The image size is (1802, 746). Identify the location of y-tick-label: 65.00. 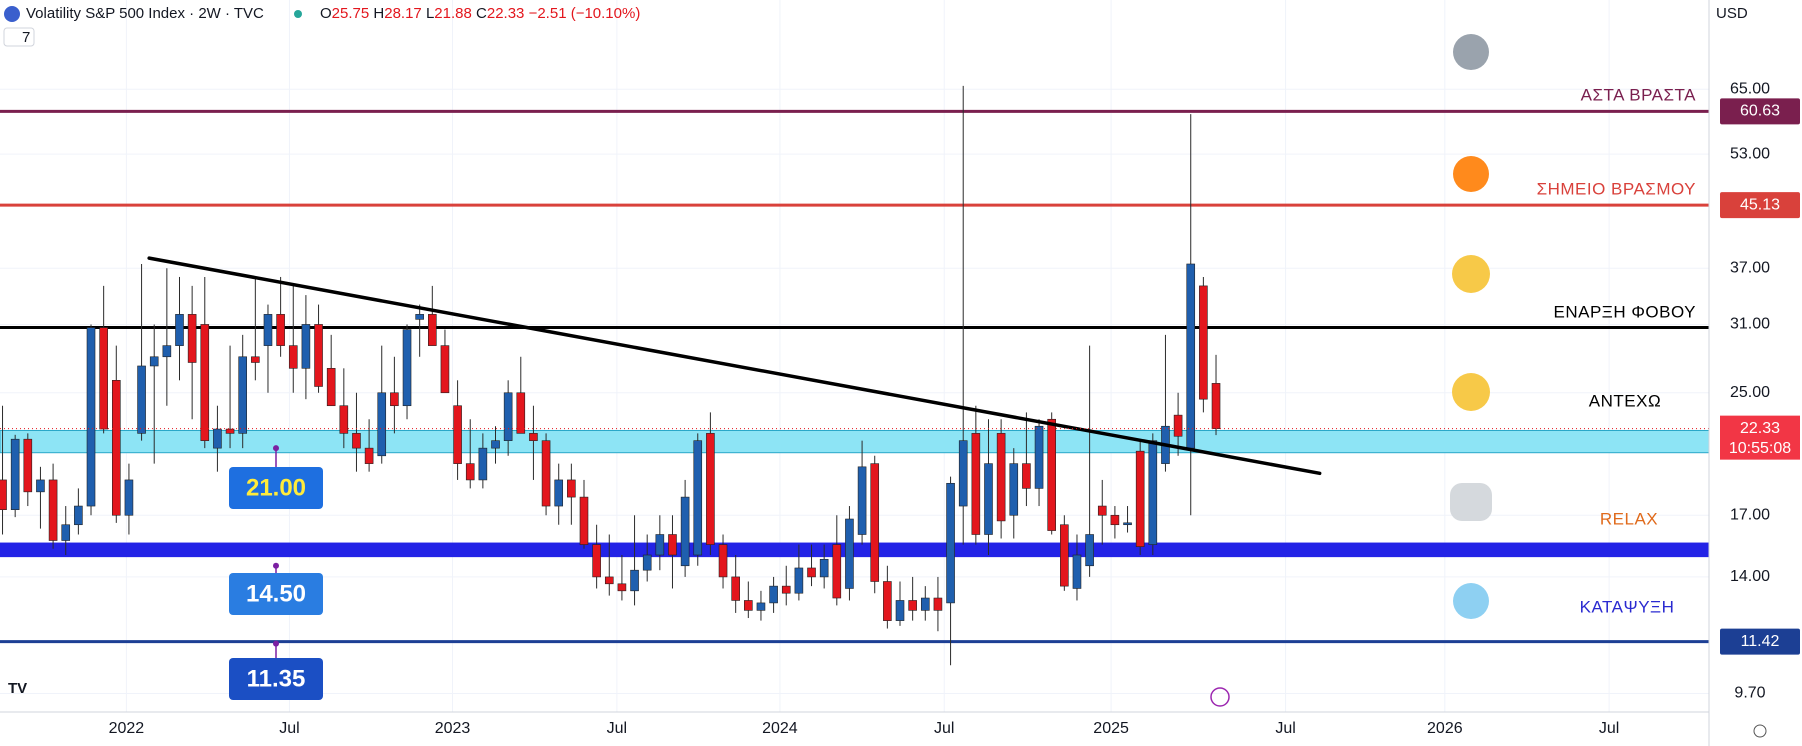
(1750, 89).